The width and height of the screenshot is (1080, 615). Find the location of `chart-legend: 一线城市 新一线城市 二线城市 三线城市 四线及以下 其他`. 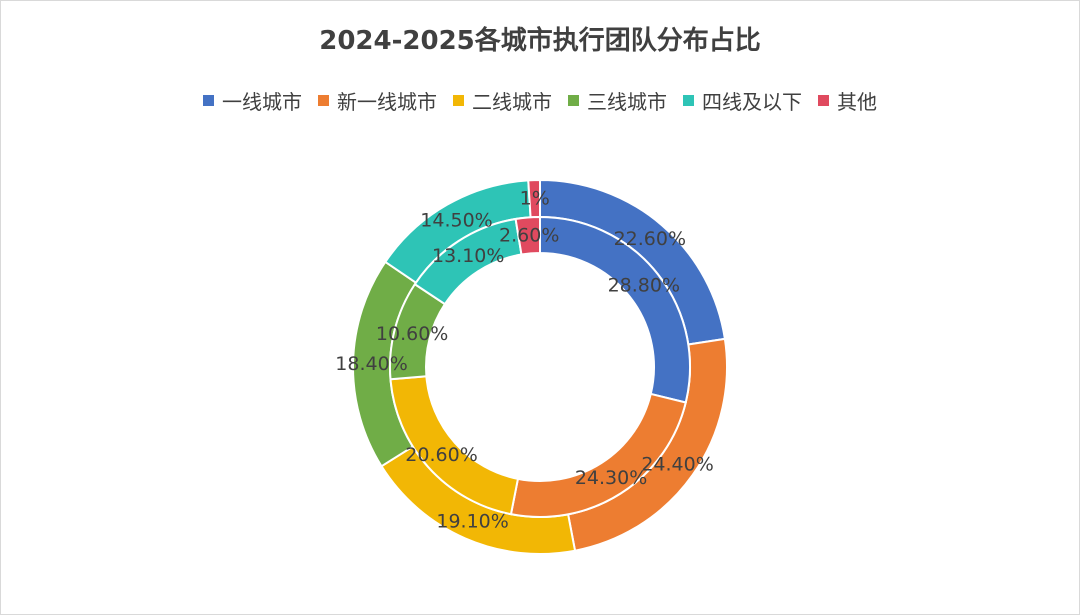

chart-legend: 一线城市 新一线城市 二线城市 三线城市 四线及以下 其他 is located at coordinates (540, 100).